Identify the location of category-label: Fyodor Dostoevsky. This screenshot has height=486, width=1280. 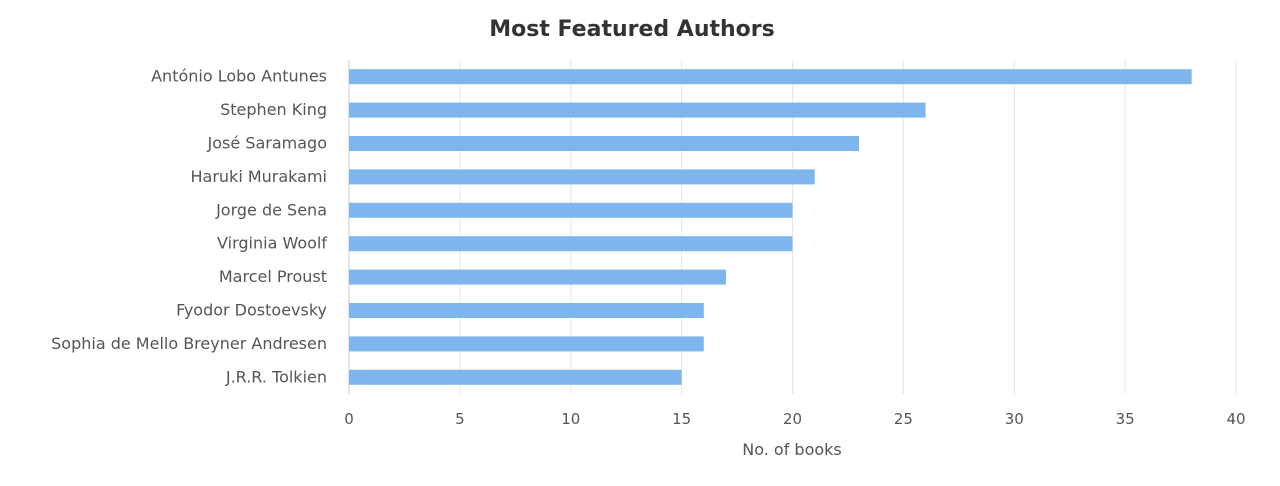
(251, 310).